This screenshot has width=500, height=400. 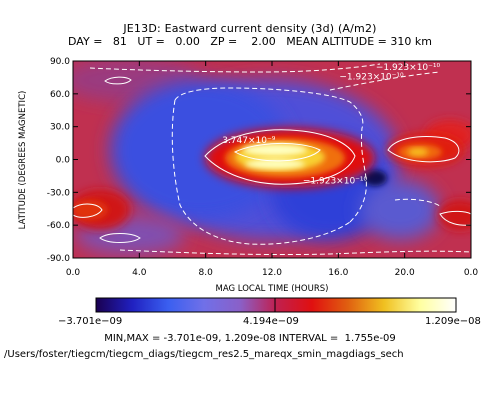 What do you see at coordinates (139, 273) in the screenshot?
I see `x-tick-label: 4.0` at bounding box center [139, 273].